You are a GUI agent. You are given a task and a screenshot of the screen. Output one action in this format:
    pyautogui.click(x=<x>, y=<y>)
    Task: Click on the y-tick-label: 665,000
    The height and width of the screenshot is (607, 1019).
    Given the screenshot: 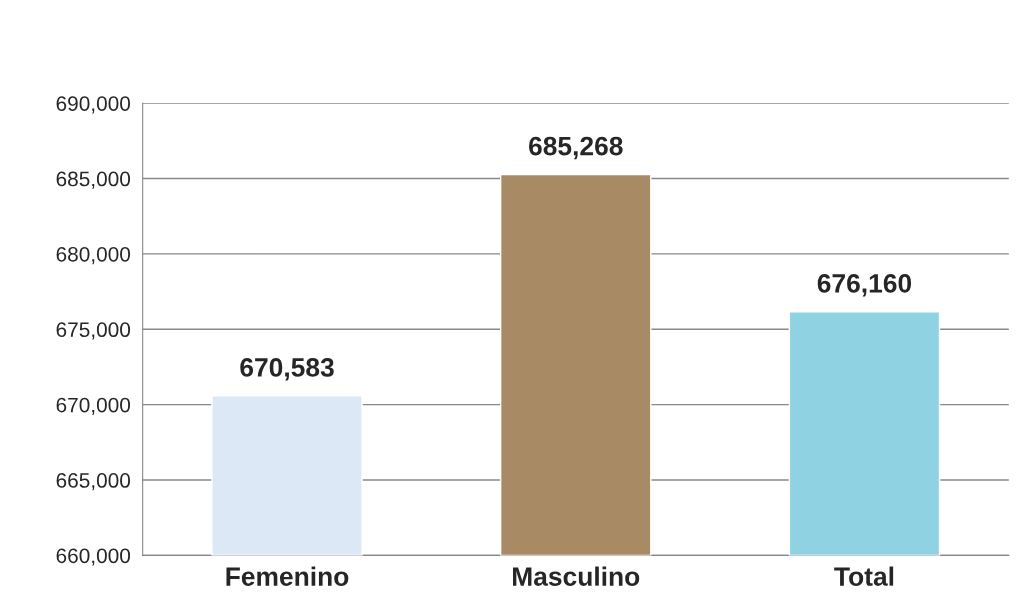 What is the action you would take?
    pyautogui.click(x=93, y=482)
    